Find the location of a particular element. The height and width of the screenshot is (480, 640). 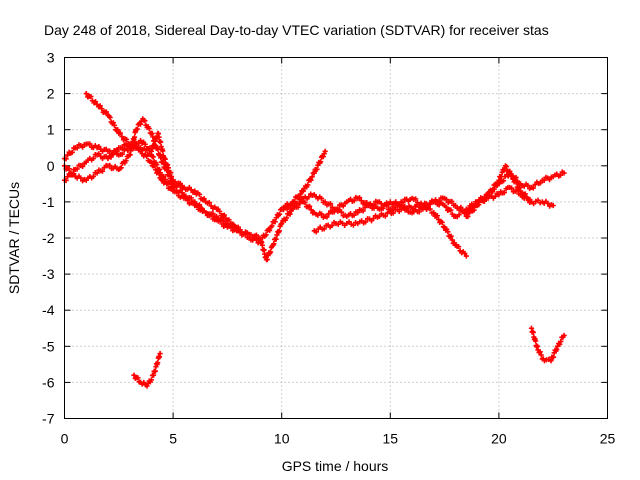

y-tick-label: -6 is located at coordinates (48, 382).